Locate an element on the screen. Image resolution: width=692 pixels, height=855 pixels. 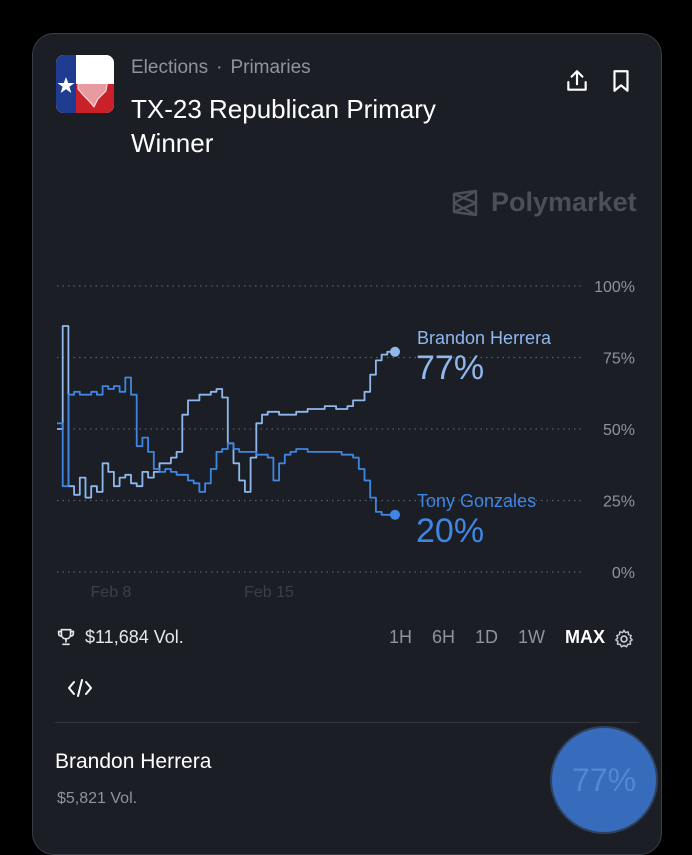
range-1h: 1H is located at coordinates (400, 637).